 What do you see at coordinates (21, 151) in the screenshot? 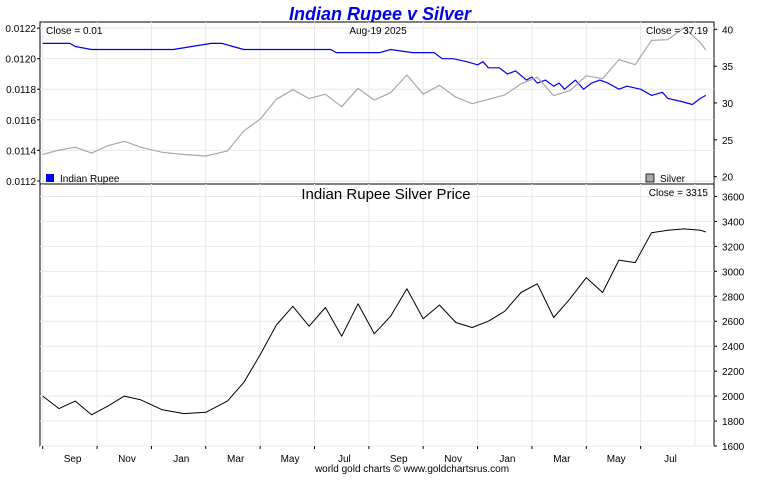
I see `top-left-tick-label: 0.0114` at bounding box center [21, 151].